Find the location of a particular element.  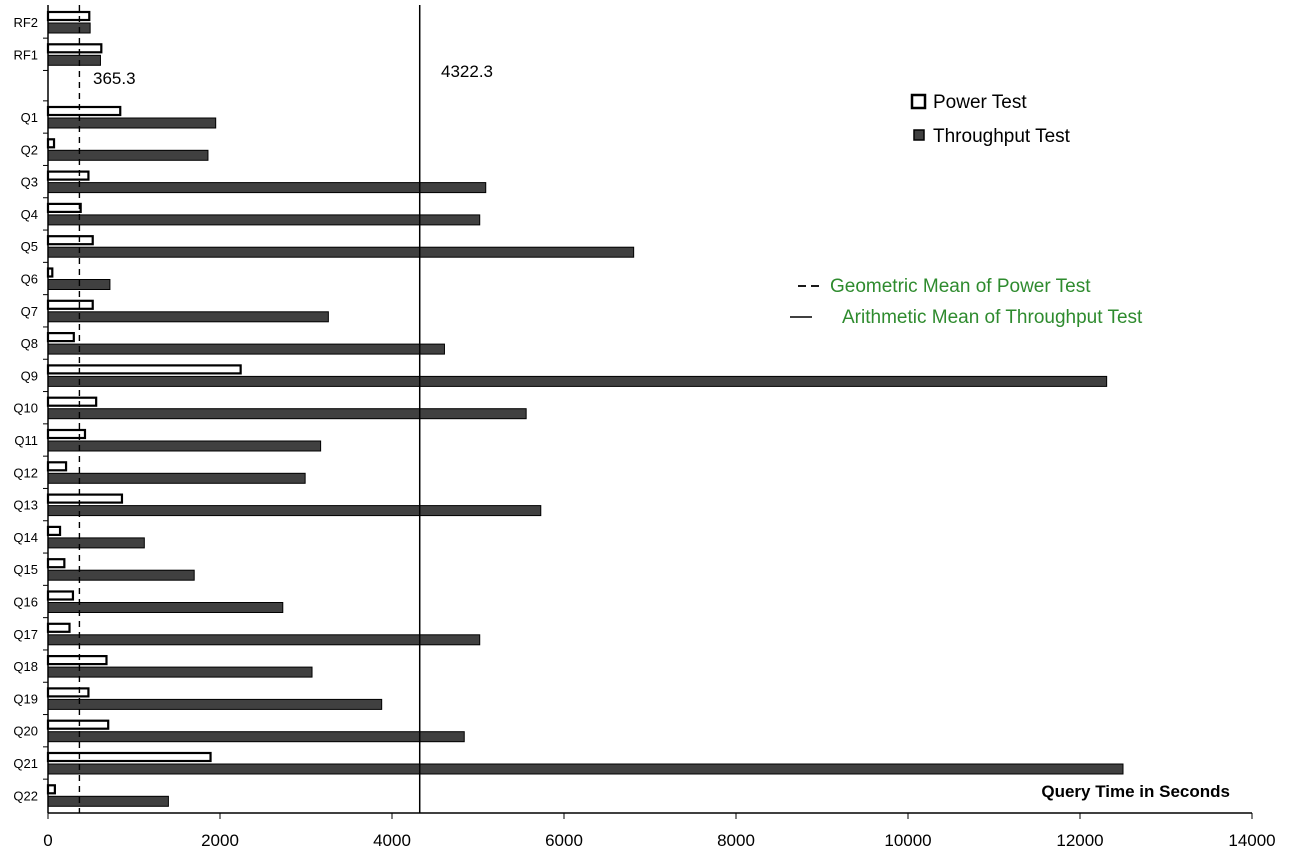

y-tick-label-q6: Q6 is located at coordinates (29, 279).